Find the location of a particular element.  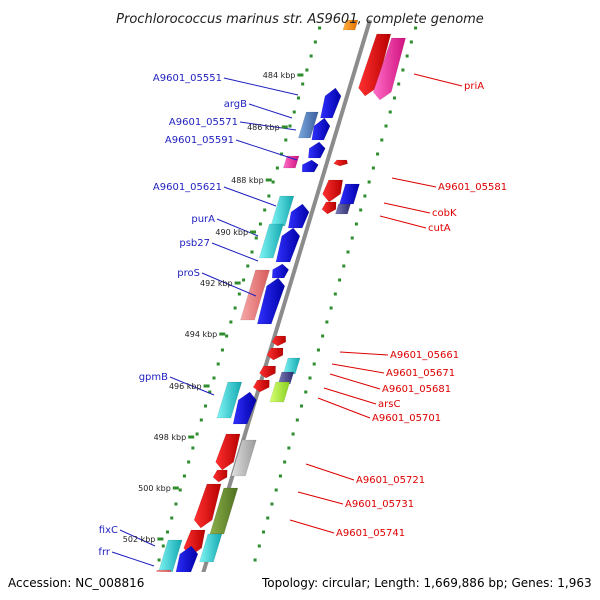

gene-cutA-red is located at coordinates (329, 208).